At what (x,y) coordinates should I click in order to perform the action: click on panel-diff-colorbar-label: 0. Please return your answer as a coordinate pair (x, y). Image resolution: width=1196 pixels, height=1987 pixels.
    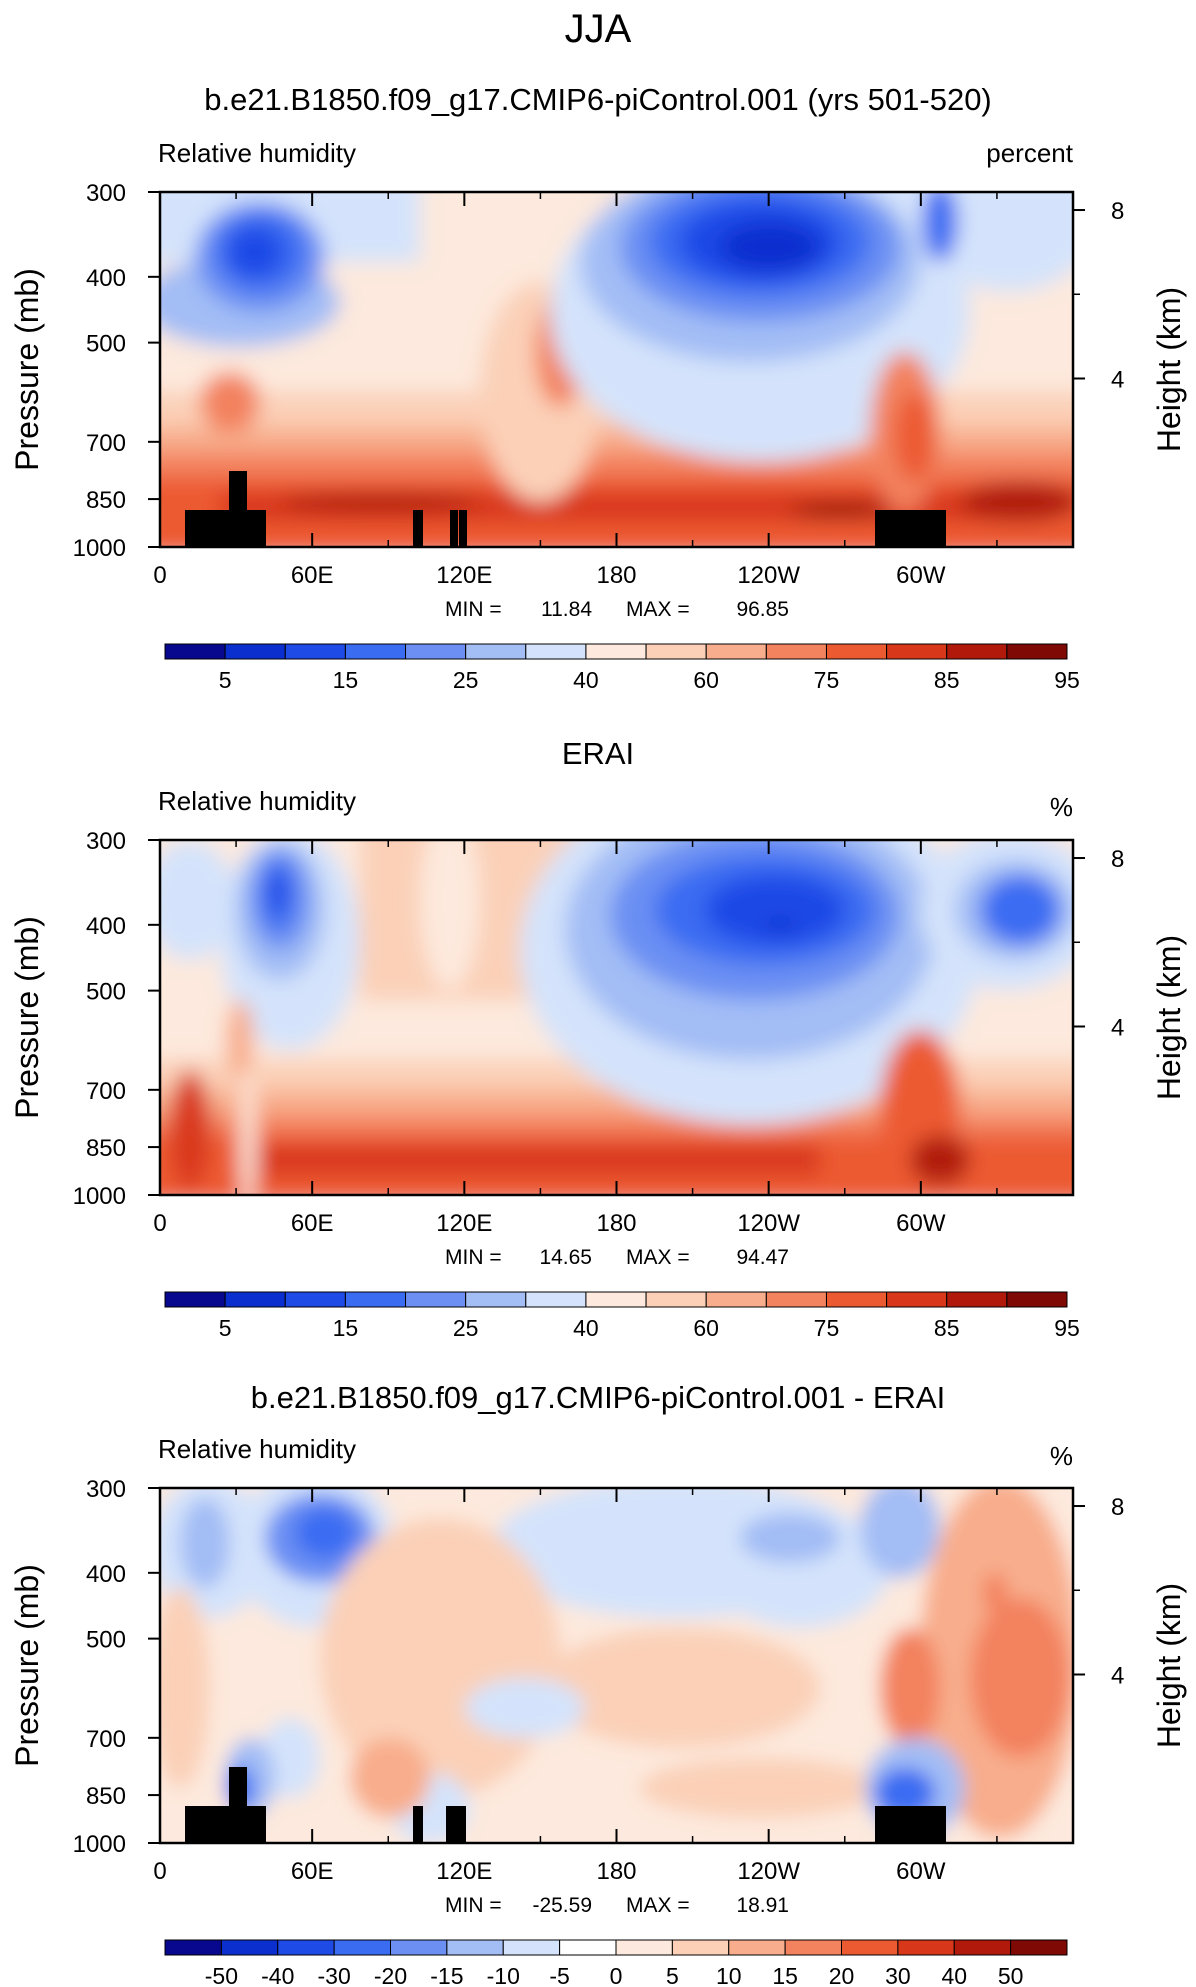
    Looking at the image, I should click on (616, 1975).